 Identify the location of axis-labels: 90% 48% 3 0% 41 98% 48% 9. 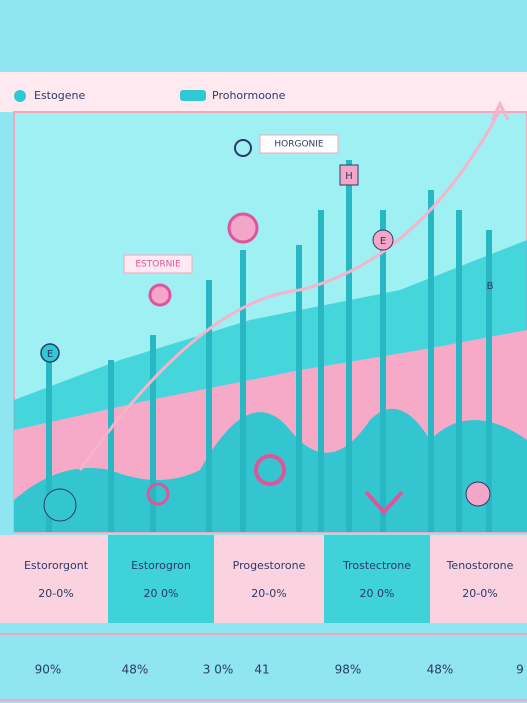
(279, 670).